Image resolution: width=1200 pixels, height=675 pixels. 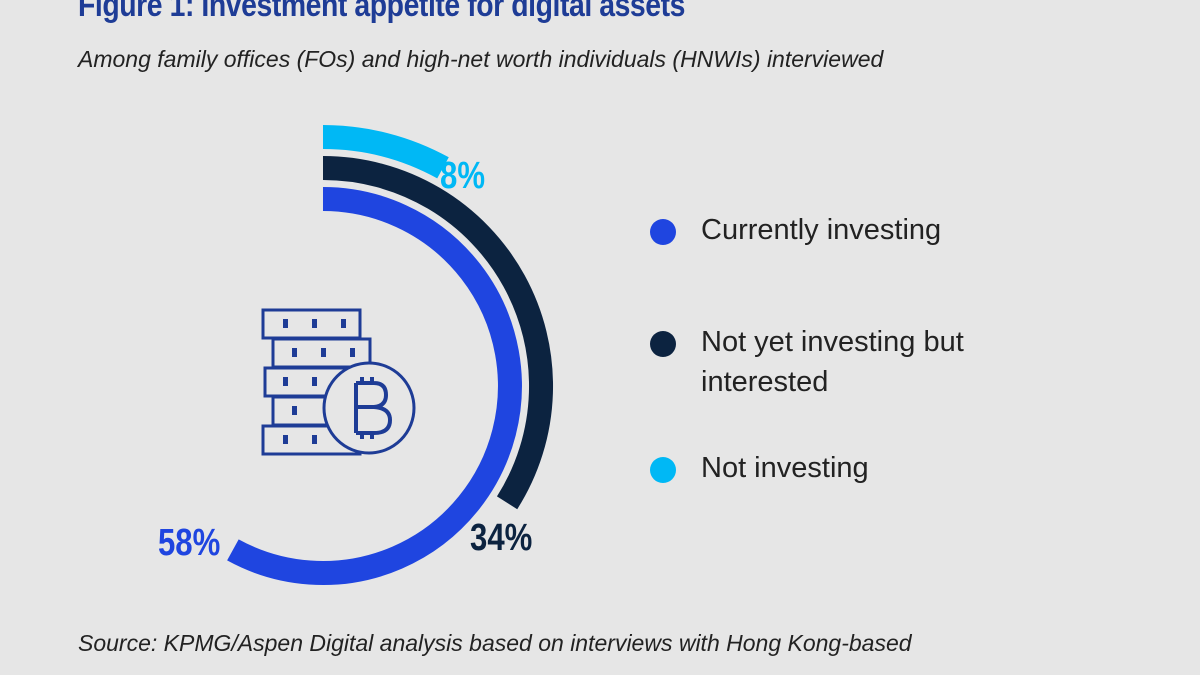 I want to click on legend-item-currently-investing: Currently investing, so click(x=835, y=230).